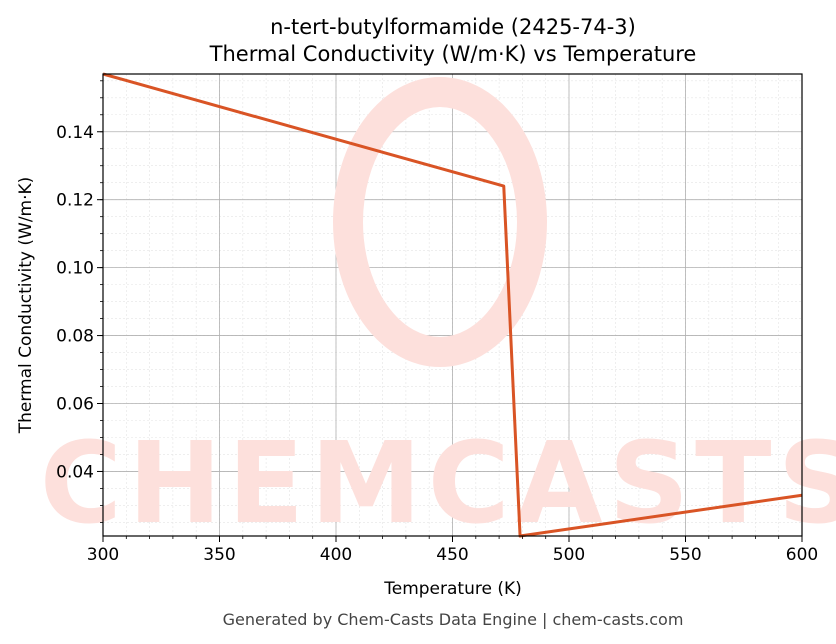 The width and height of the screenshot is (836, 644). I want to click on y-axis-label: Thermal Conductivity (W/m·K), so click(26, 306).